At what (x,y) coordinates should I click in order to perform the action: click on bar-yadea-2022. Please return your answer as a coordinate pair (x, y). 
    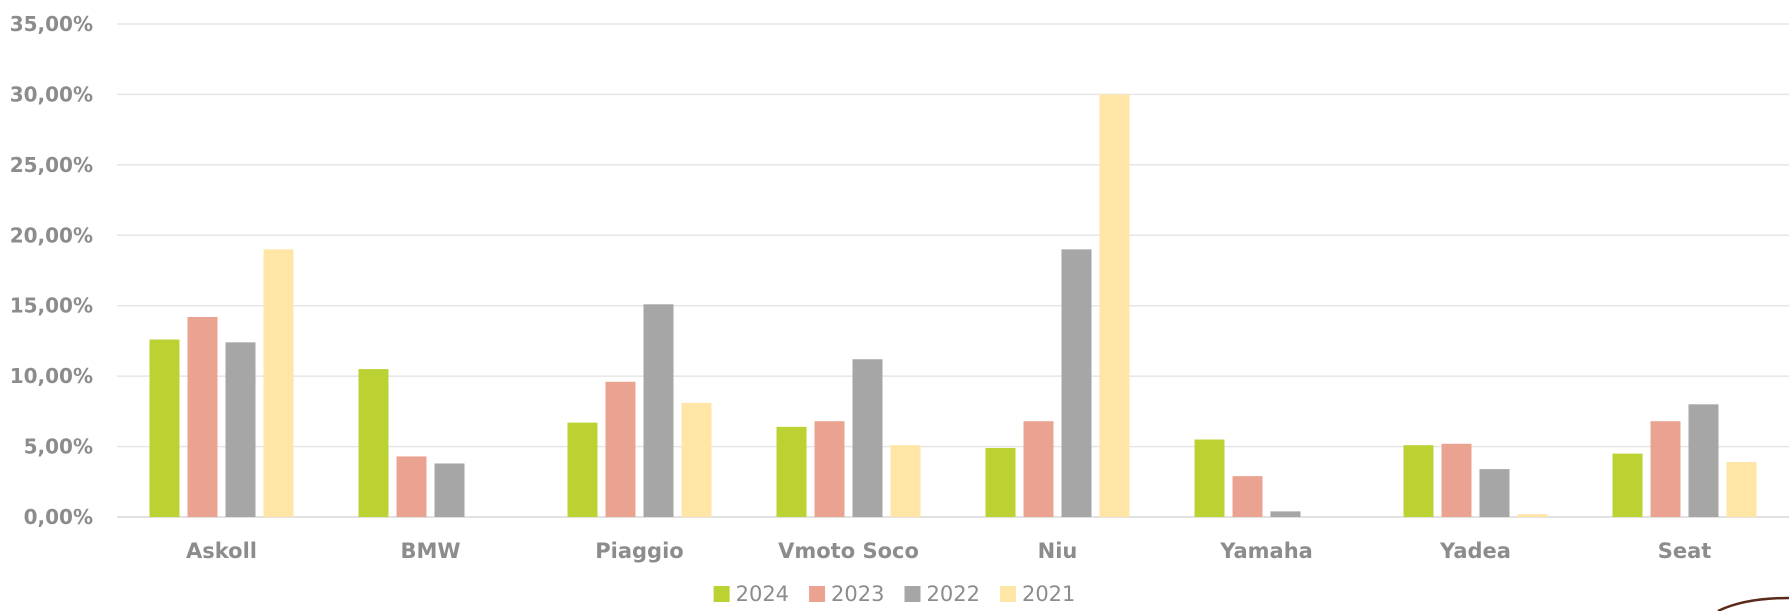
    Looking at the image, I should click on (1494, 493).